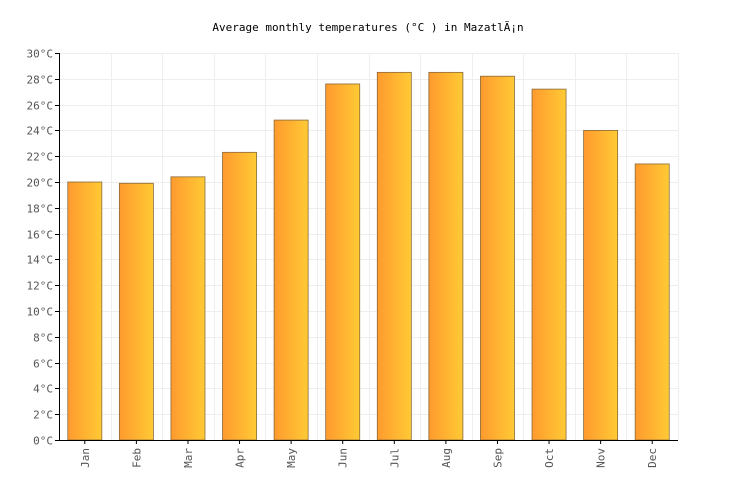 The image size is (736, 500). I want to click on y-tick-label: 2°C, so click(43, 415).